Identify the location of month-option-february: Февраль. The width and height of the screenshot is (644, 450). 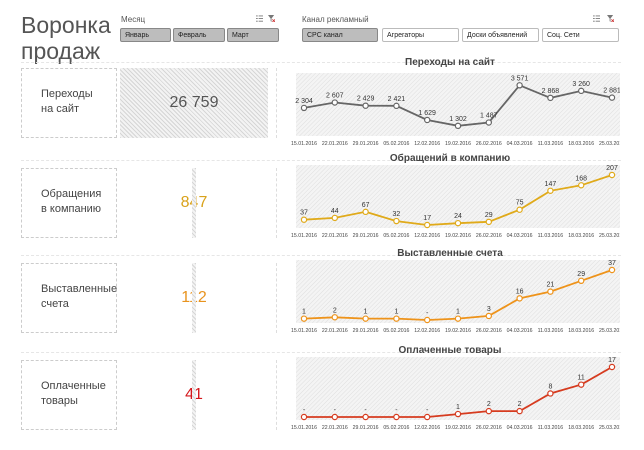
(199, 35).